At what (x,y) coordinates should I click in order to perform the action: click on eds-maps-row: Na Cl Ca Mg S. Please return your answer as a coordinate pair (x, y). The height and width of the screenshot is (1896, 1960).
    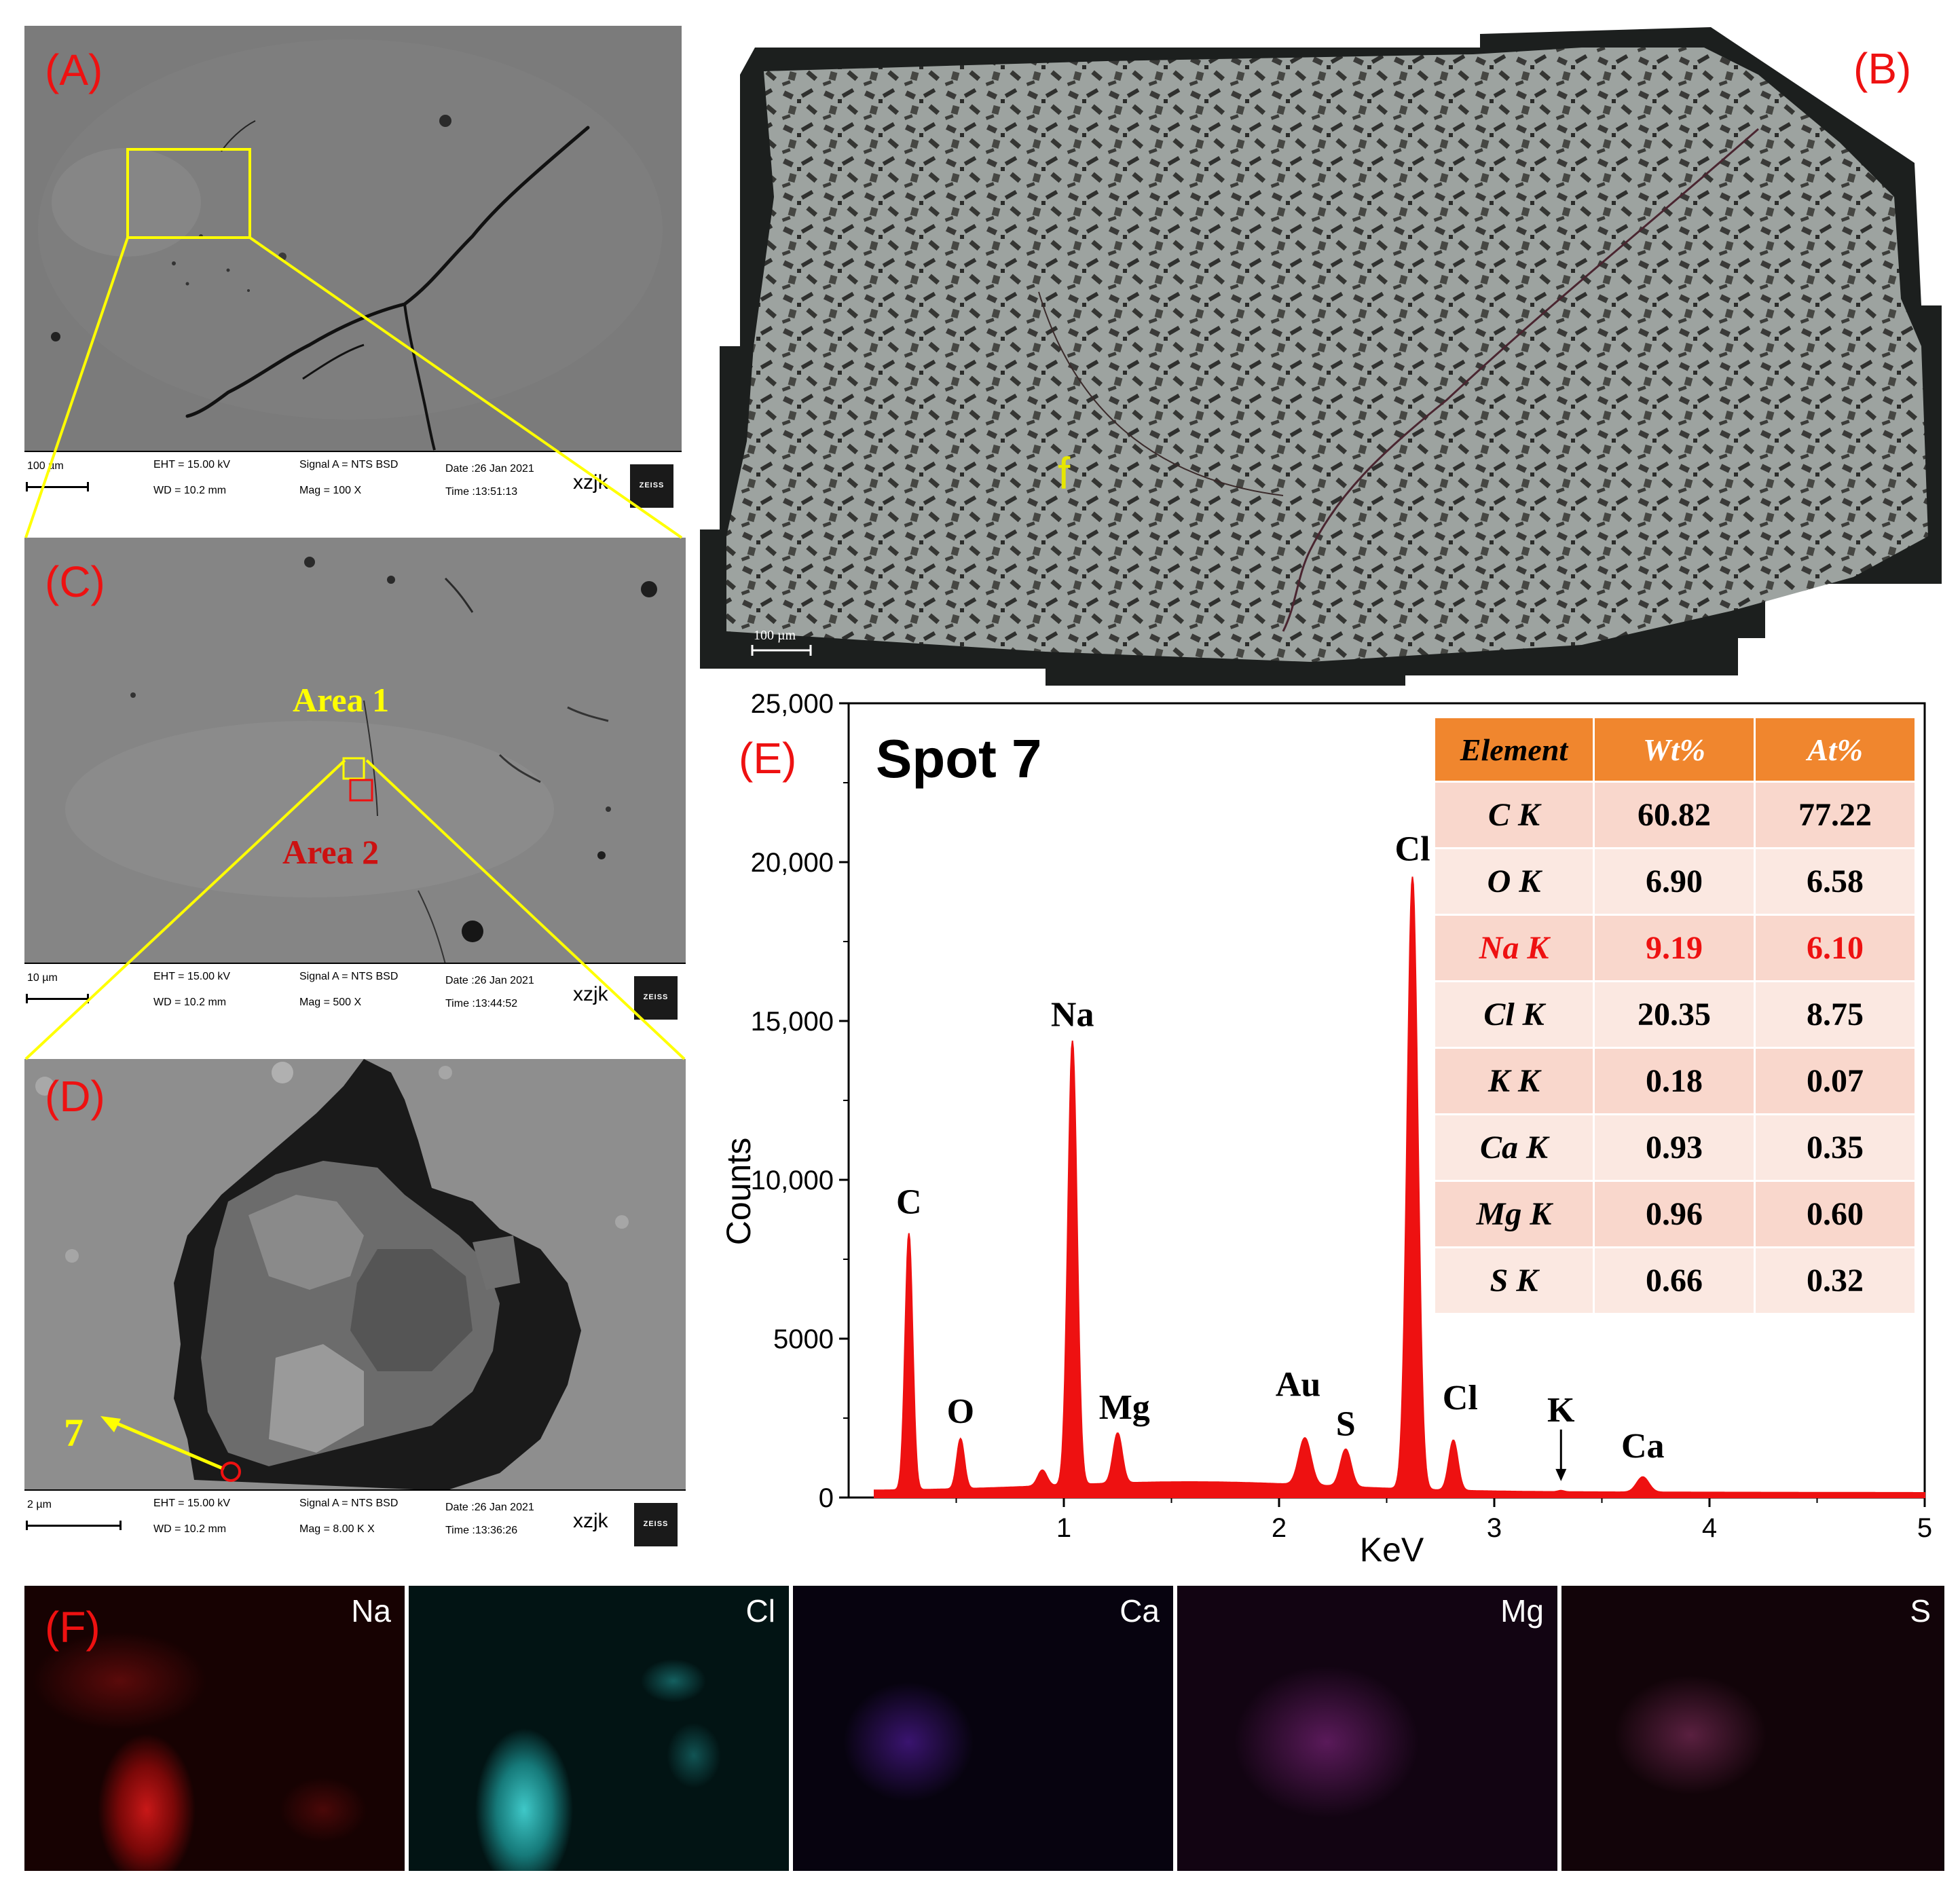
    Looking at the image, I should click on (984, 1728).